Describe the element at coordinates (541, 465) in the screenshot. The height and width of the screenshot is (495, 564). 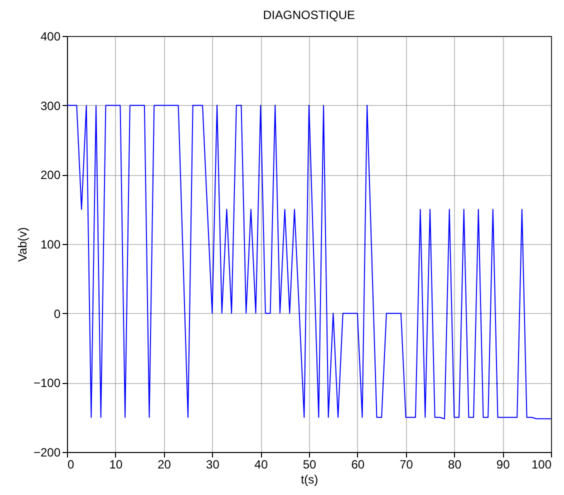
I see `x-tick-label: 100` at that location.